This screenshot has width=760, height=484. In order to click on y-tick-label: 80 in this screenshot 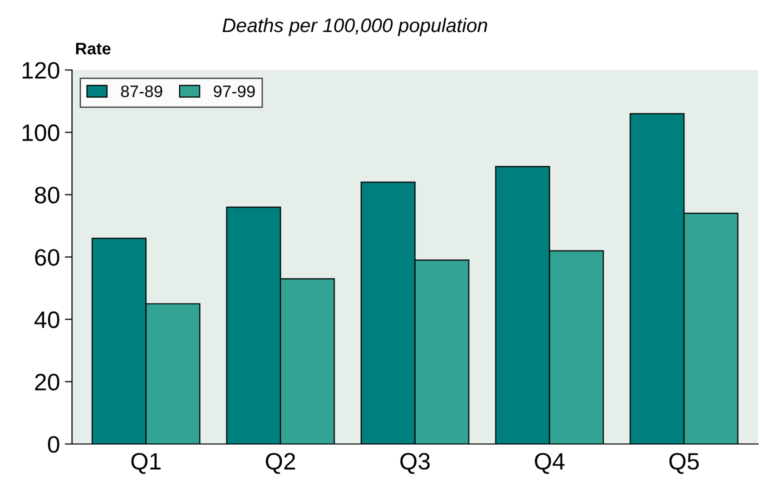, I will do `click(47, 195)`.